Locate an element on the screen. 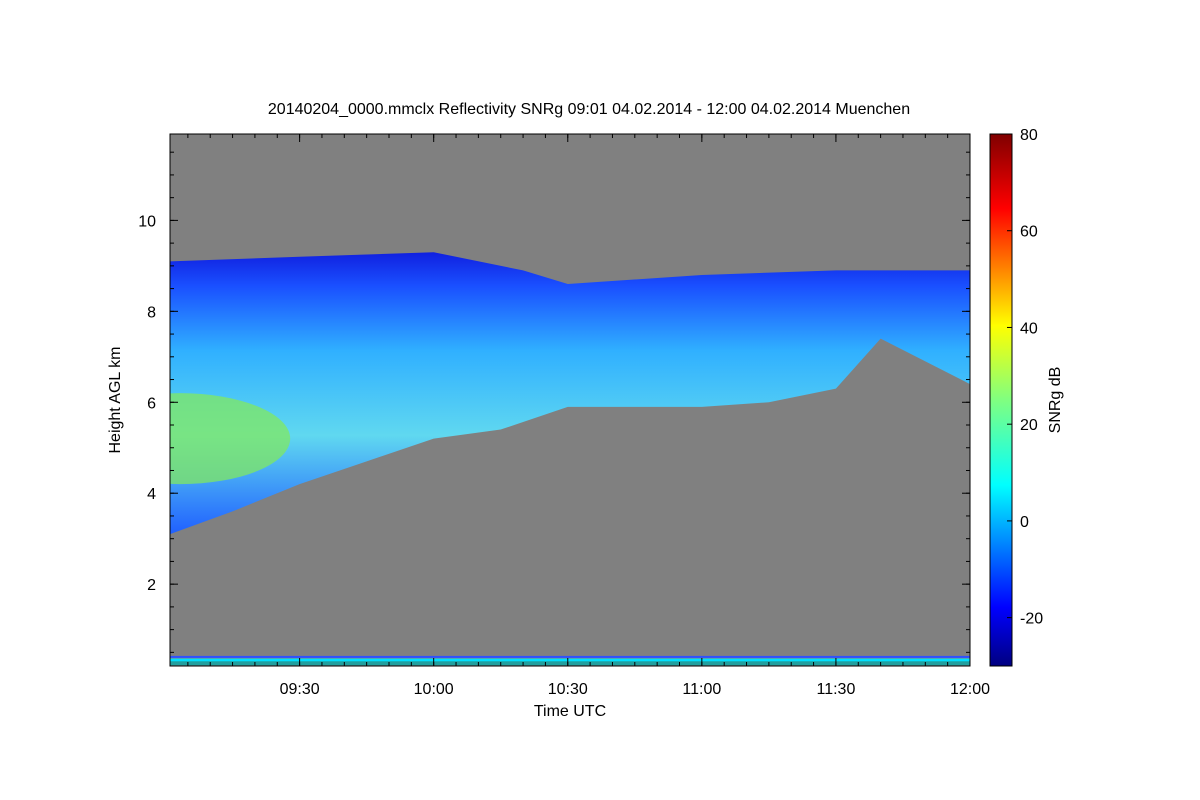 The image size is (1200, 800). x-axis-label: Time UTC is located at coordinates (570, 711).